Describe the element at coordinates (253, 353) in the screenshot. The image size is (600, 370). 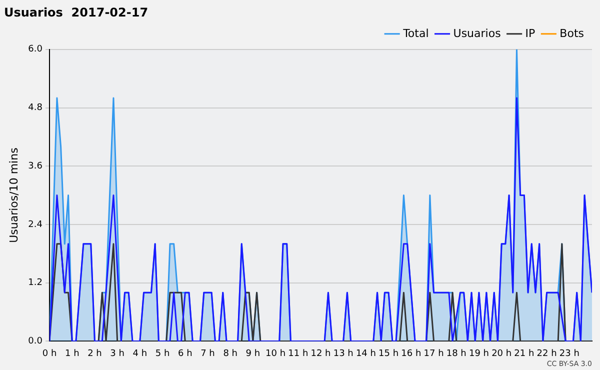
I see `x-tick-label: 9 h` at that location.